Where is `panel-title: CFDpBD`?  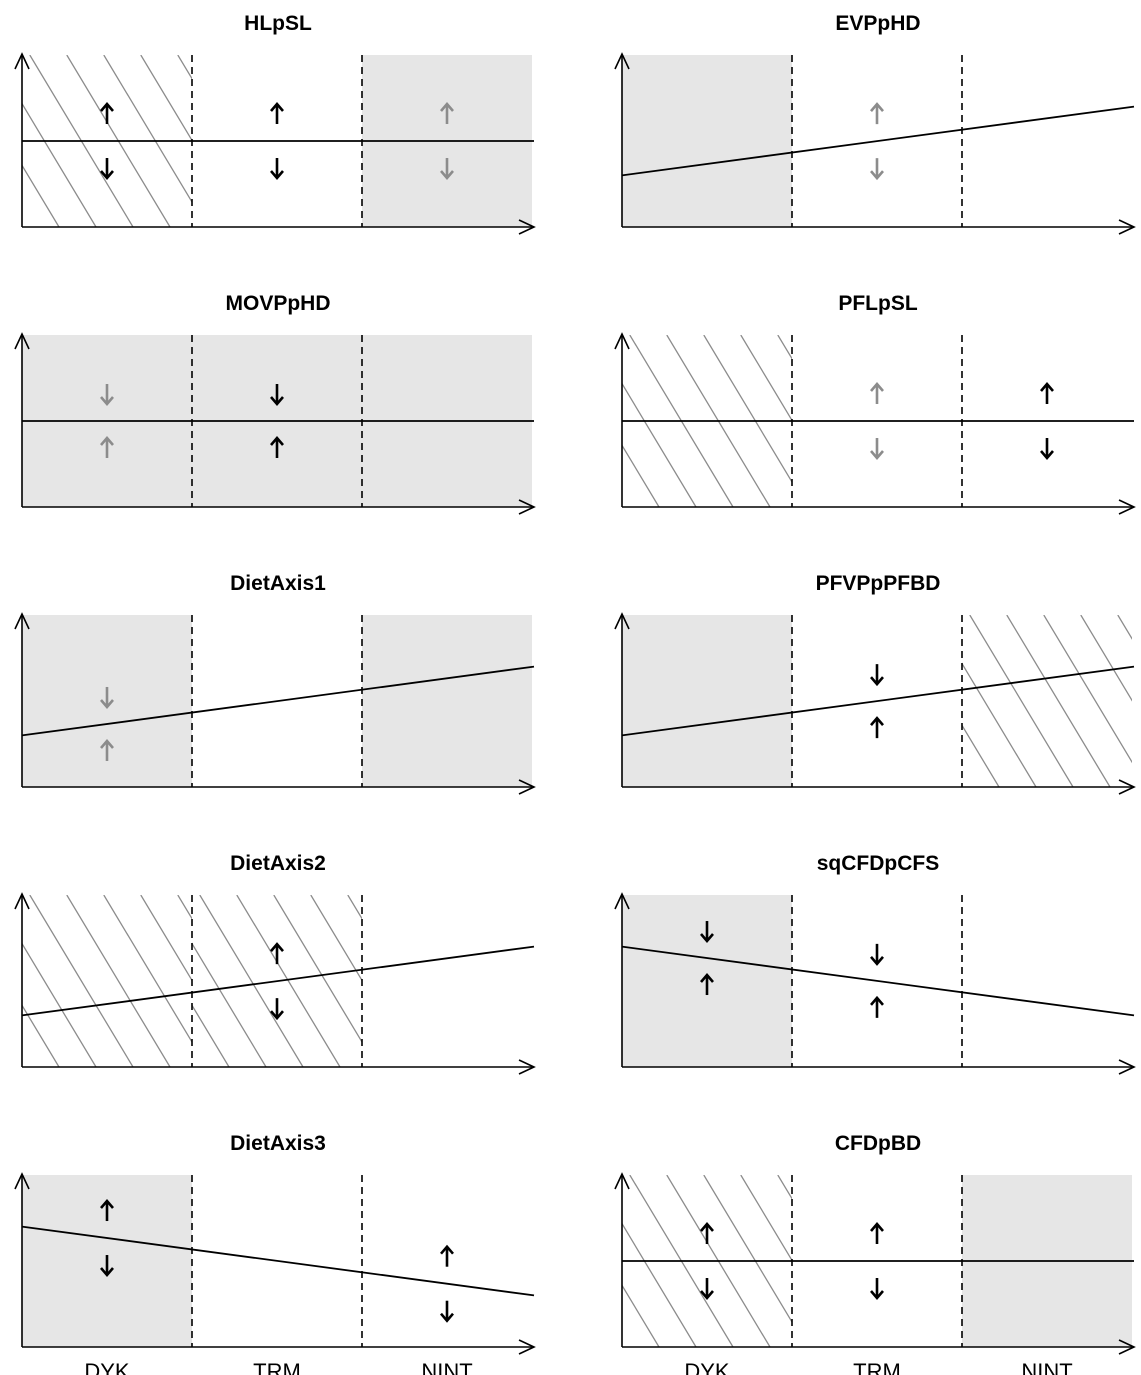
panel-title: CFDpBD is located at coordinates (878, 1143).